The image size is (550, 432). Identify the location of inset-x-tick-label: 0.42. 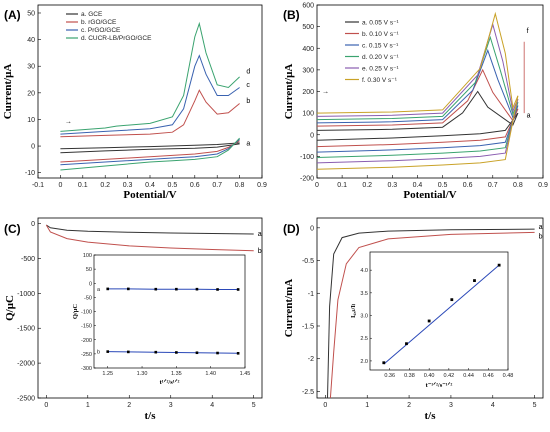
(448, 376).